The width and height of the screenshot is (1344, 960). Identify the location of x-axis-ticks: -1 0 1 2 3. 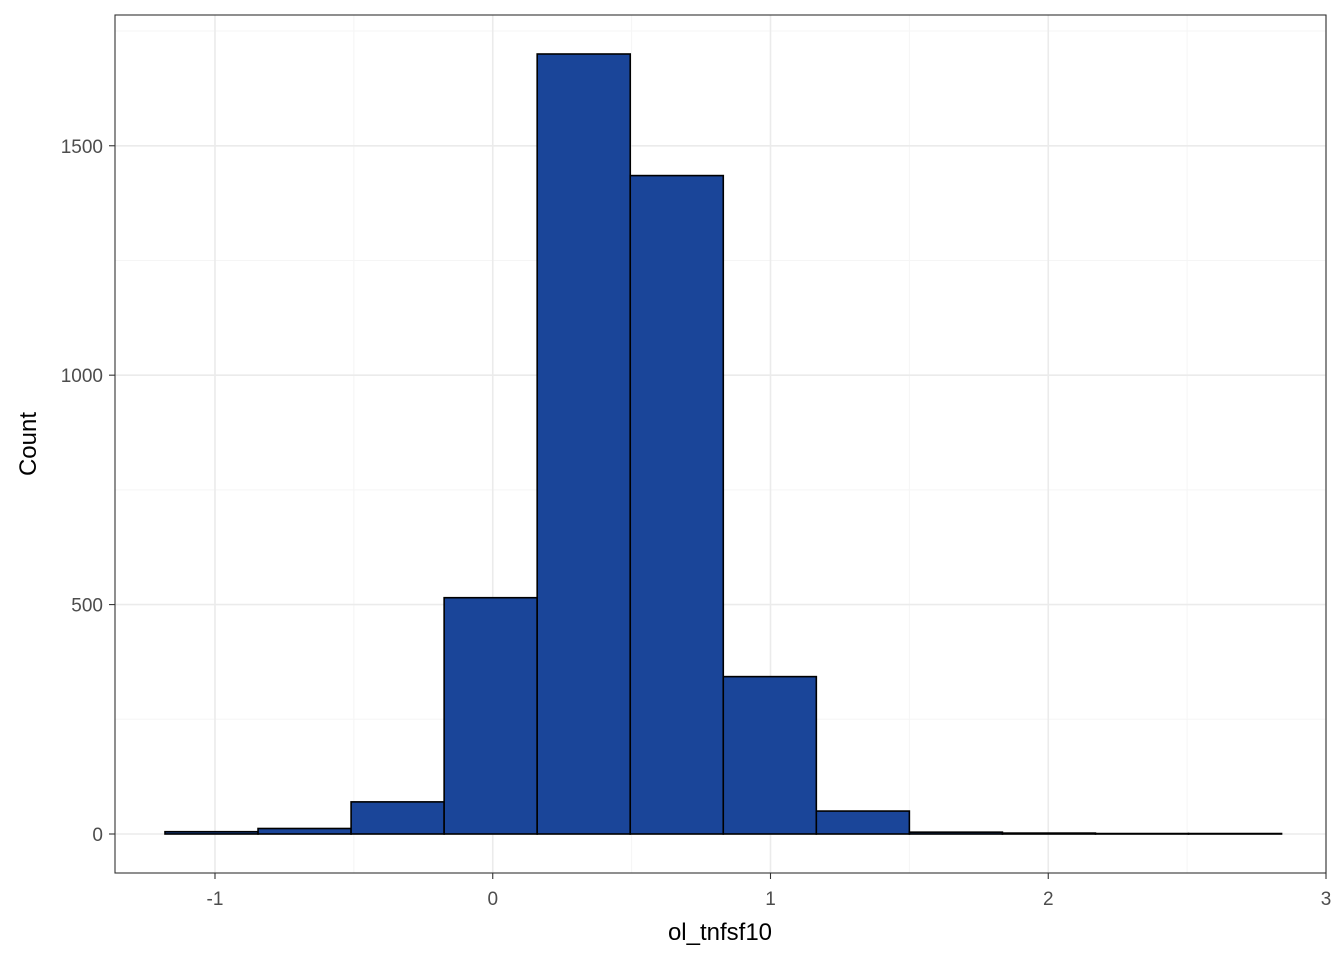
(769, 891).